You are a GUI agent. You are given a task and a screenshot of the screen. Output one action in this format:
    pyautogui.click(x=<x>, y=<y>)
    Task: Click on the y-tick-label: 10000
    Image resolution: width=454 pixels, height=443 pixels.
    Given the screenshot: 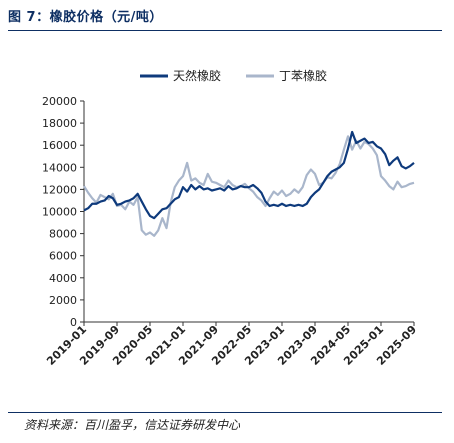 What is the action you would take?
    pyautogui.click(x=59, y=212)
    